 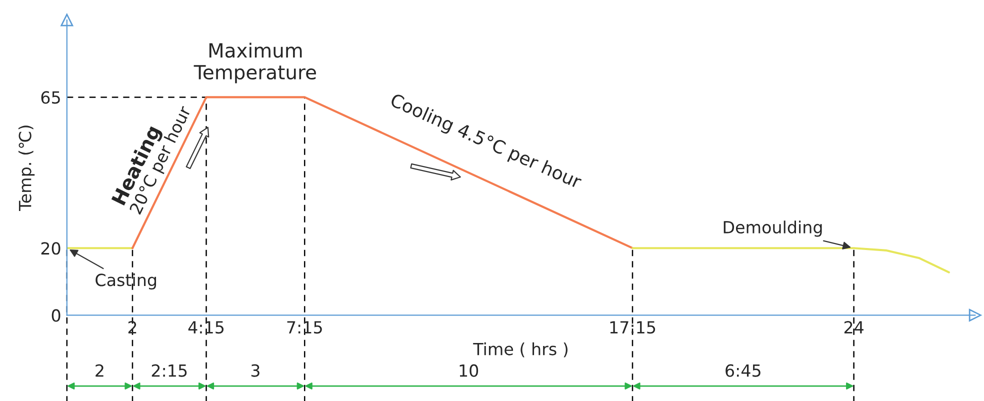 What do you see at coordinates (126, 281) in the screenshot?
I see `annotation: Casting` at bounding box center [126, 281].